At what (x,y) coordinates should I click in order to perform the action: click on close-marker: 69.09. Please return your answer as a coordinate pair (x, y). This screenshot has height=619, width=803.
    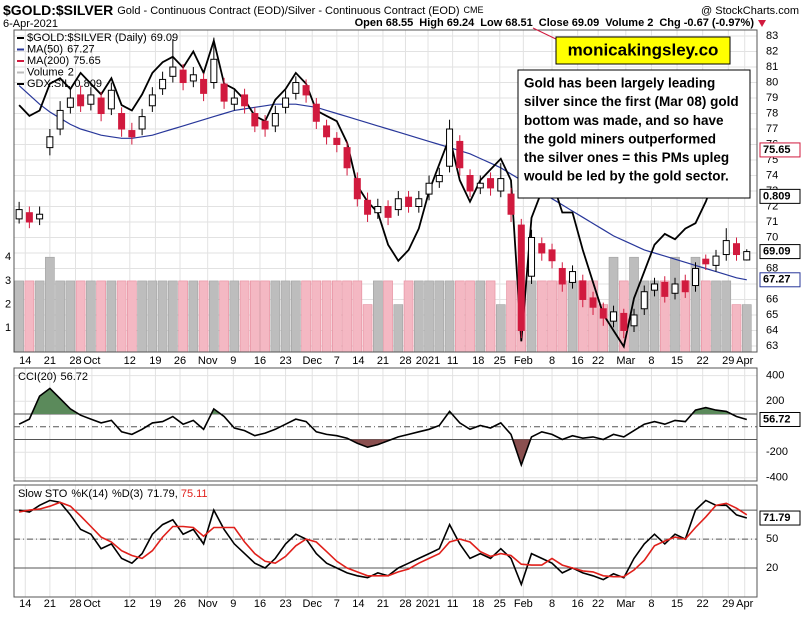
    Looking at the image, I should click on (777, 251).